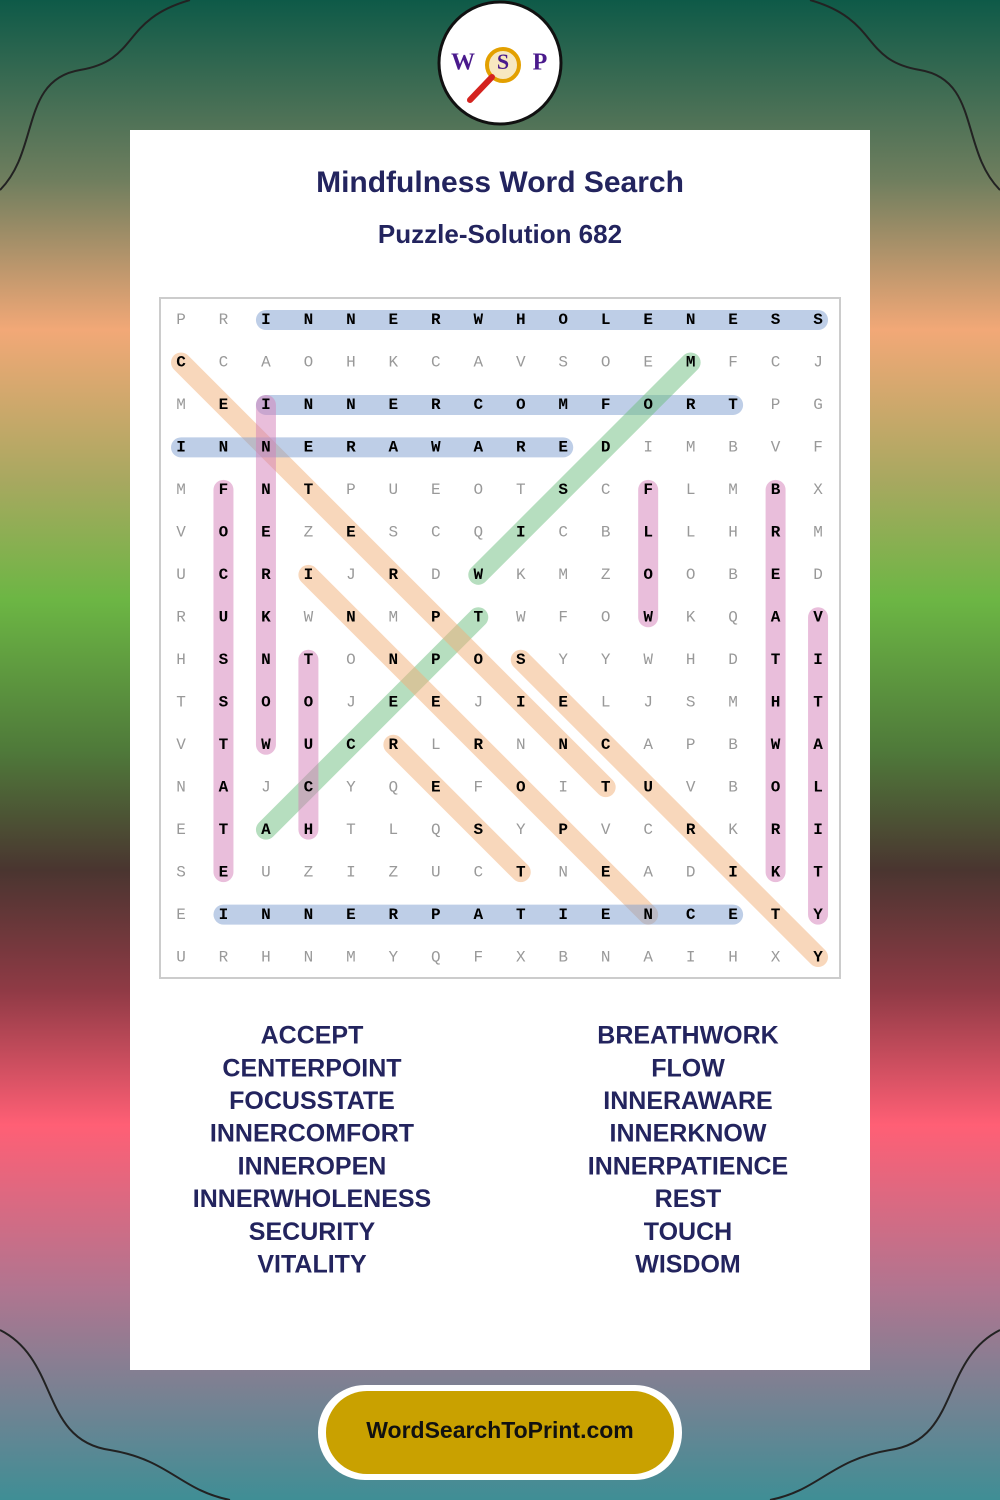 The image size is (1000, 1500). I want to click on word-item: SECURITY, so click(312, 1232).